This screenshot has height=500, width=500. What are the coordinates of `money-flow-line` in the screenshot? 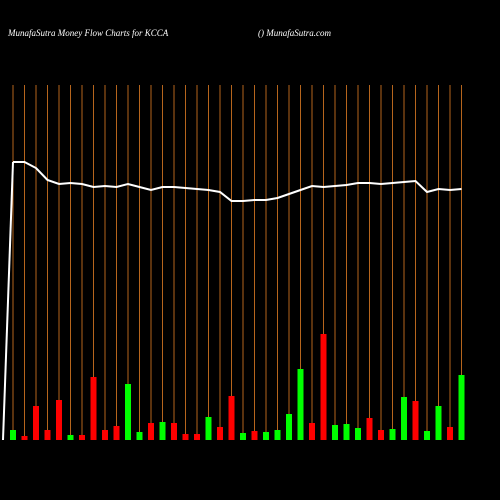 It's located at (237, 181).